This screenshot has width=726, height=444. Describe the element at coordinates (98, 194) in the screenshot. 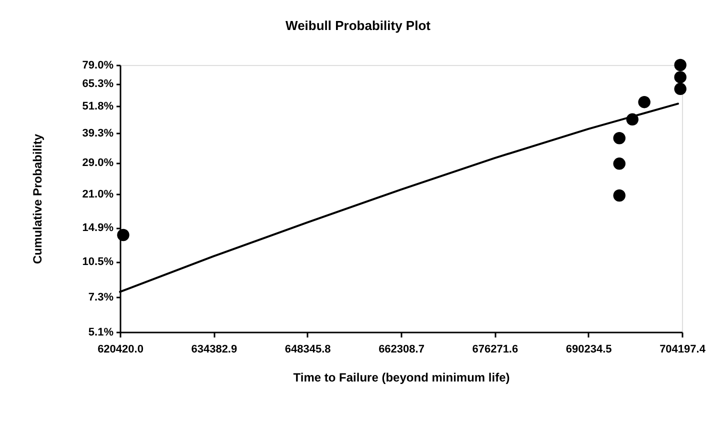

I see `y-tick-label: 21.0%` at that location.